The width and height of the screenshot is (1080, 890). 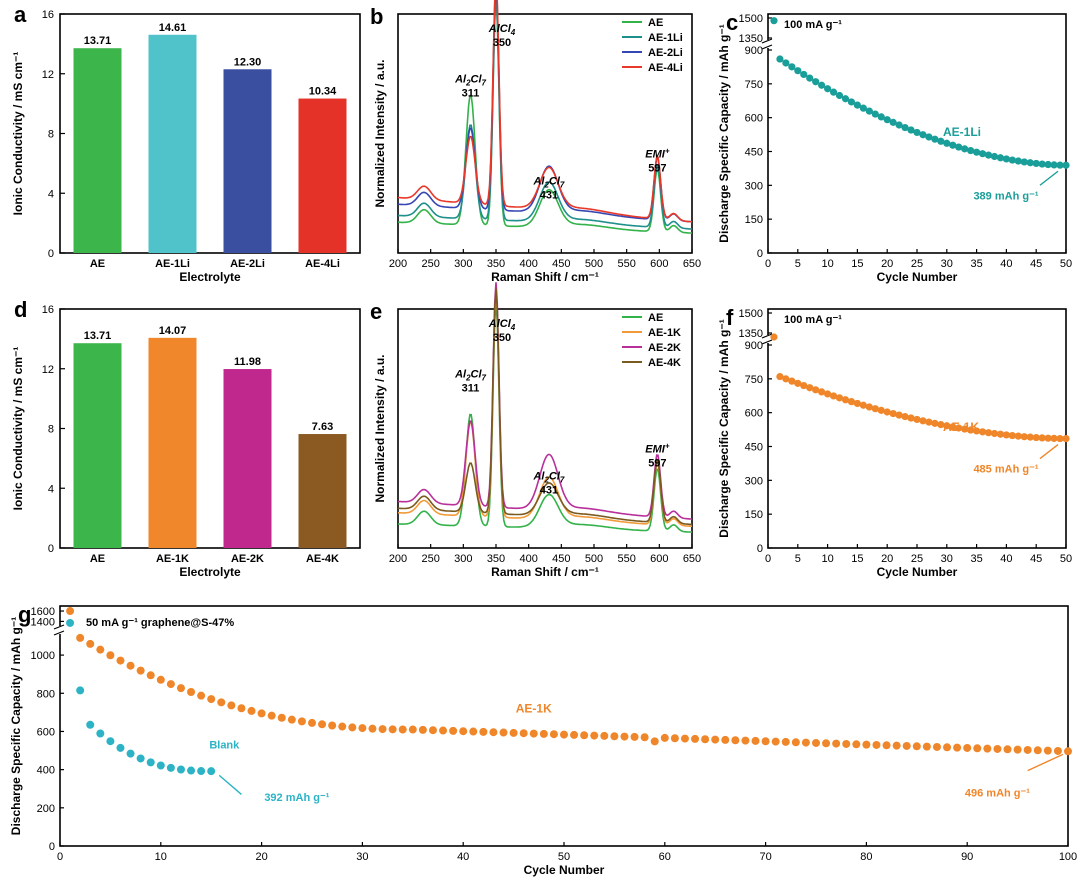 What do you see at coordinates (664, 363) in the screenshot?
I see `legend-label-e: AE-4K` at bounding box center [664, 363].